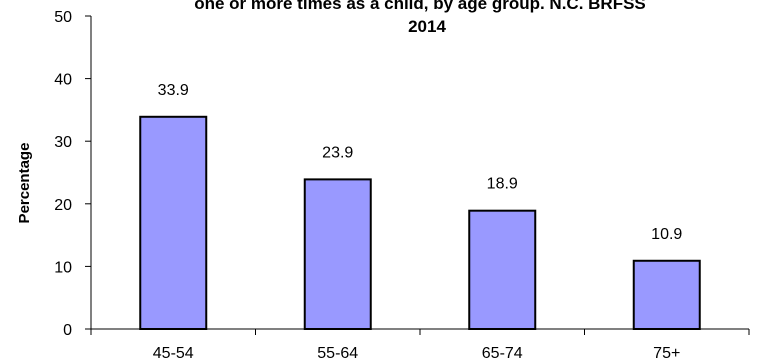 This screenshot has width=760, height=364. Describe the element at coordinates (63, 80) in the screenshot. I see `y-tick-label: 40` at that location.